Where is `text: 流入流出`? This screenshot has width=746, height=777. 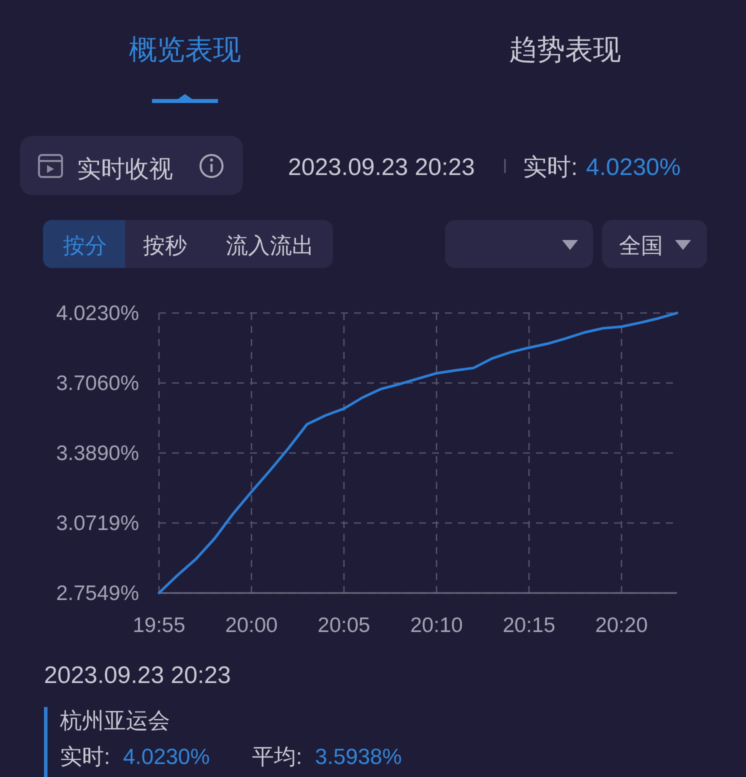 text: 流入流出 is located at coordinates (270, 245).